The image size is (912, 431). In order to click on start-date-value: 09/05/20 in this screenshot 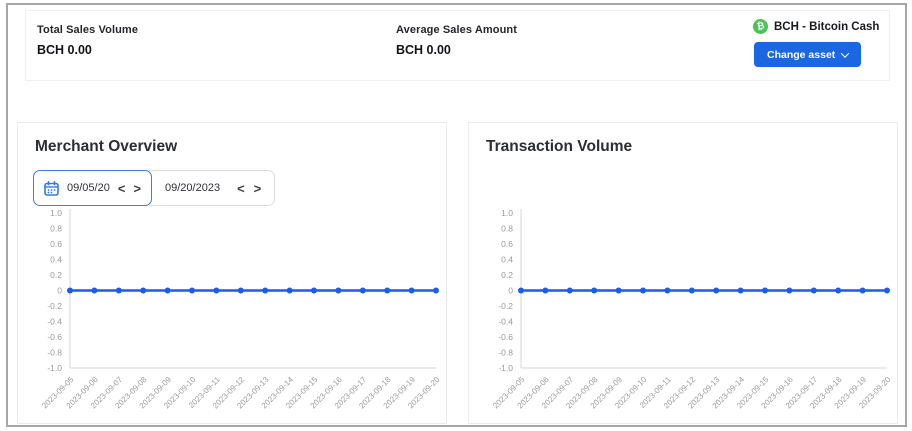, I will do `click(88, 188)`.